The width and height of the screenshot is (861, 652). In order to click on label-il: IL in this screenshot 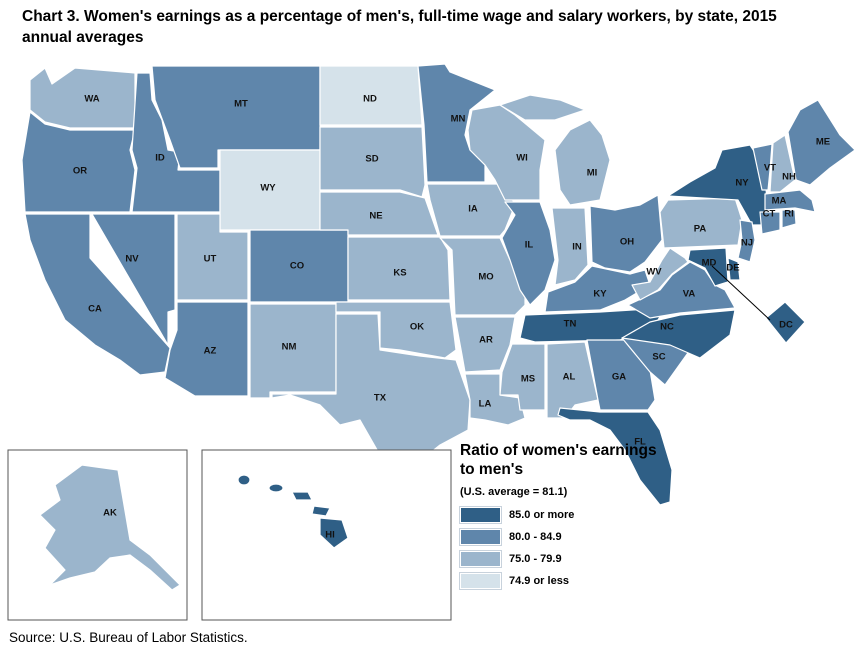, I will do `click(529, 245)`.